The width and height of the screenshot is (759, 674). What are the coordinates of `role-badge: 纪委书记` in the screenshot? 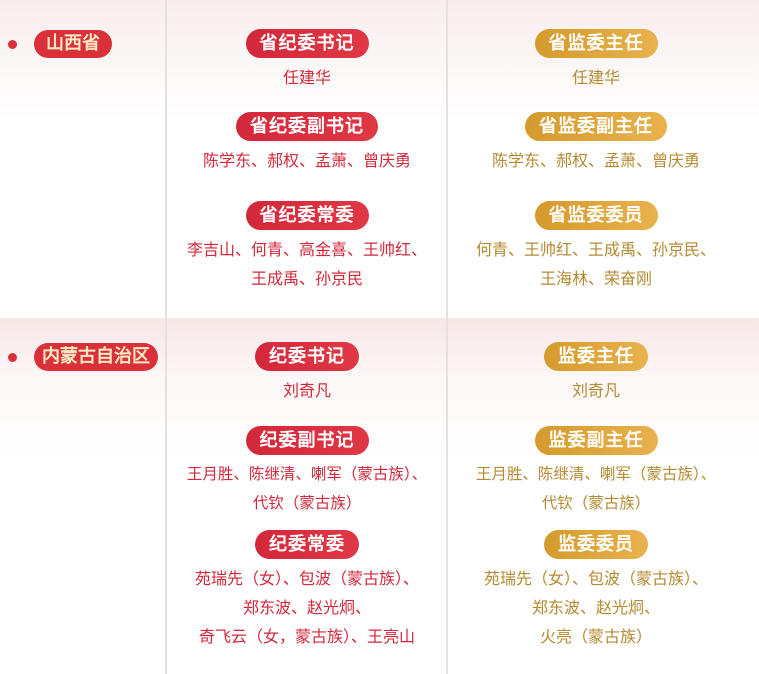 It's located at (307, 356).